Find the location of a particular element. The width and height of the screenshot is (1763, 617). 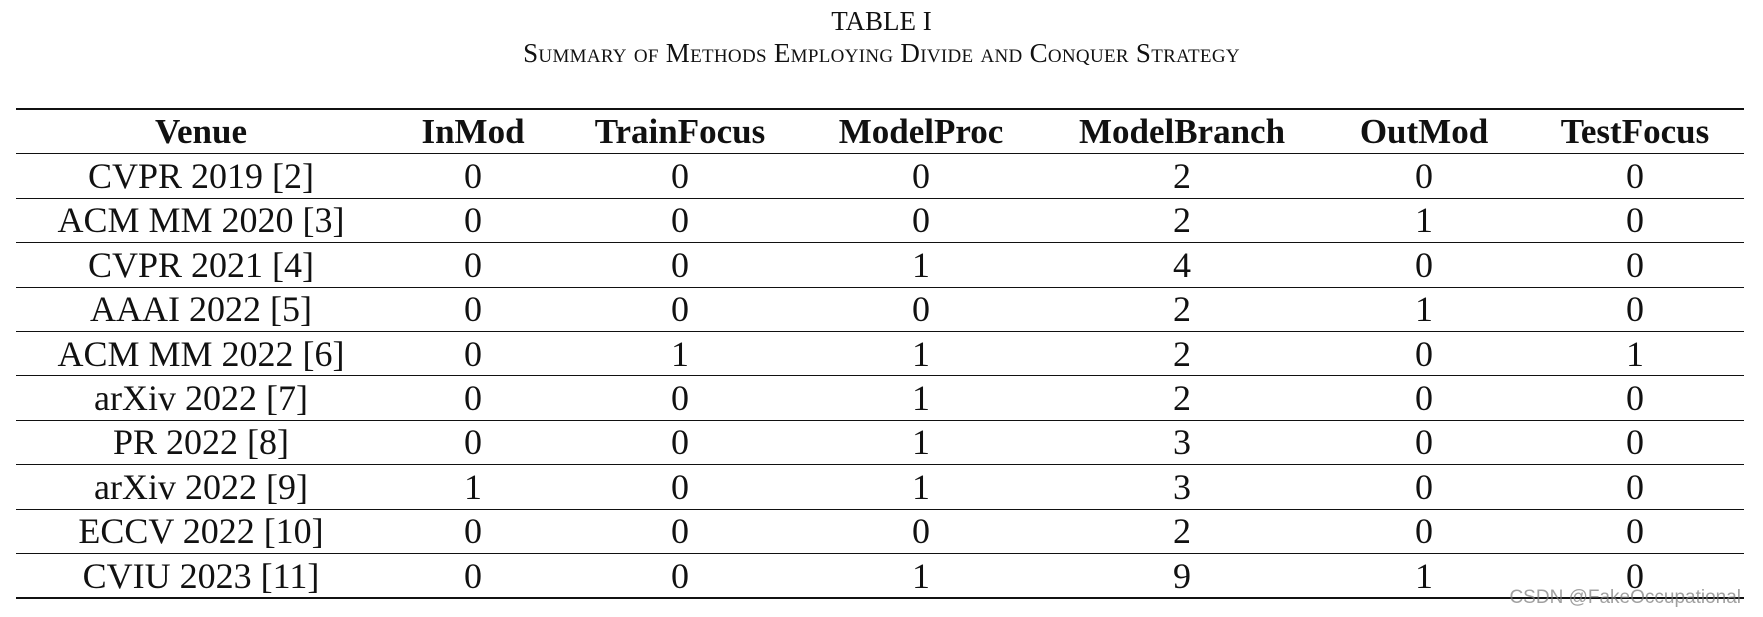

table-row: ACM MM 2022 [6] 0 1 1 2 0 1 is located at coordinates (880, 354).